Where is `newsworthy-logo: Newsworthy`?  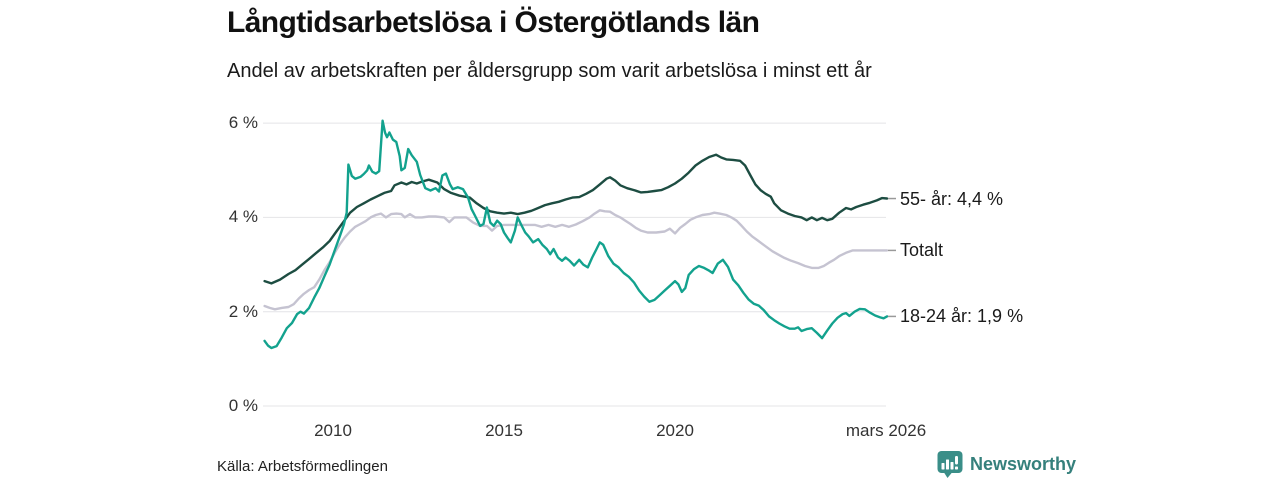 newsworthy-logo: Newsworthy is located at coordinates (1006, 464).